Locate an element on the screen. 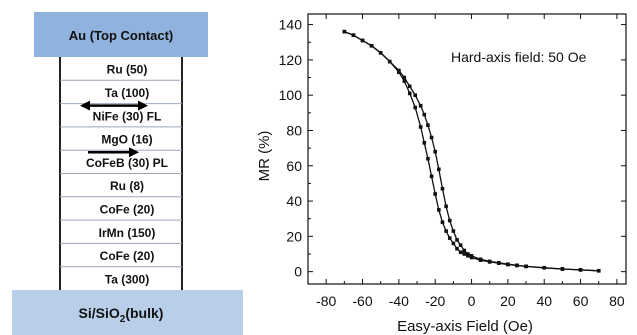 The image size is (637, 335). y-tick-label: 140 is located at coordinates (291, 25).